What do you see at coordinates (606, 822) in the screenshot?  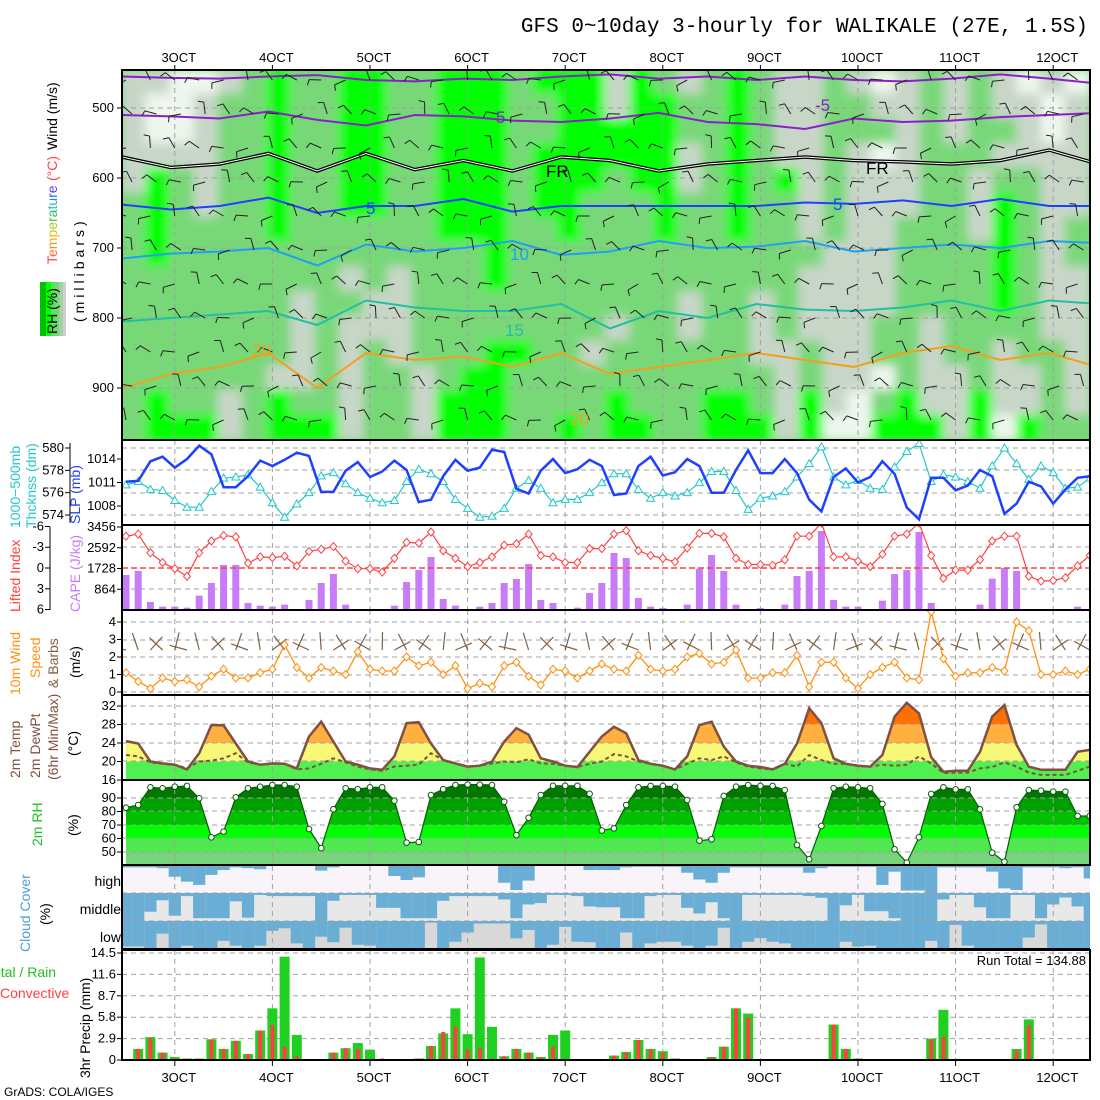 I see `panel-frame` at bounding box center [606, 822].